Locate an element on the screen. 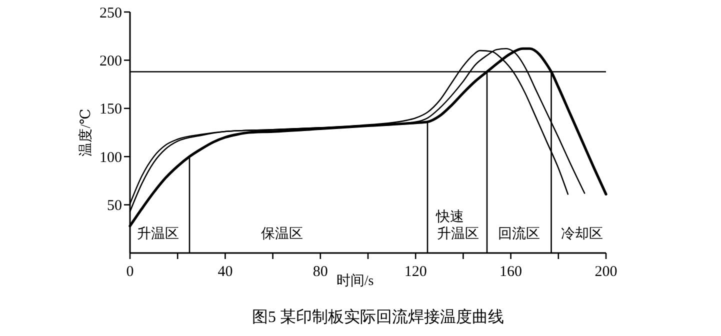 The image size is (721, 336). x-tick-label: 0 is located at coordinates (130, 272).